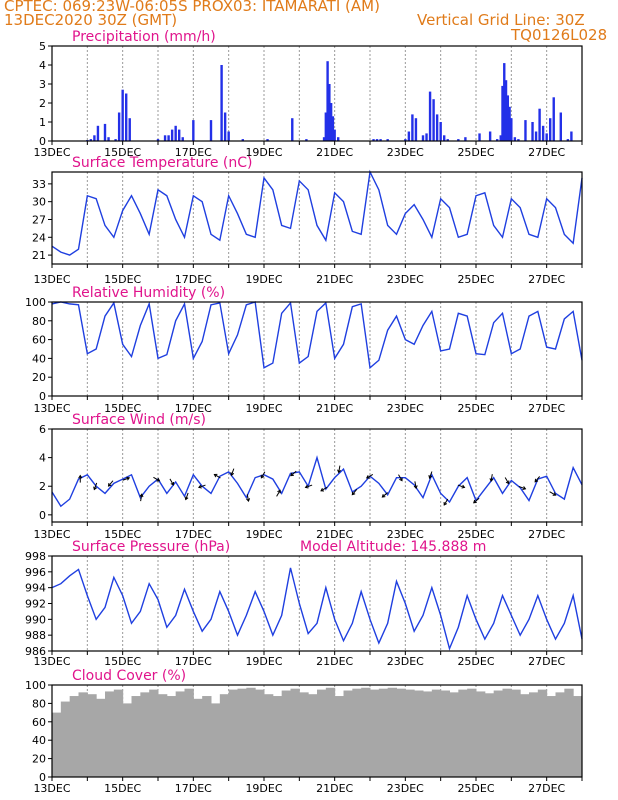 Image resolution: width=618 pixels, height=800 pixels. What do you see at coordinates (317, 349) in the screenshot?
I see `relative-humidity-frame` at bounding box center [317, 349].